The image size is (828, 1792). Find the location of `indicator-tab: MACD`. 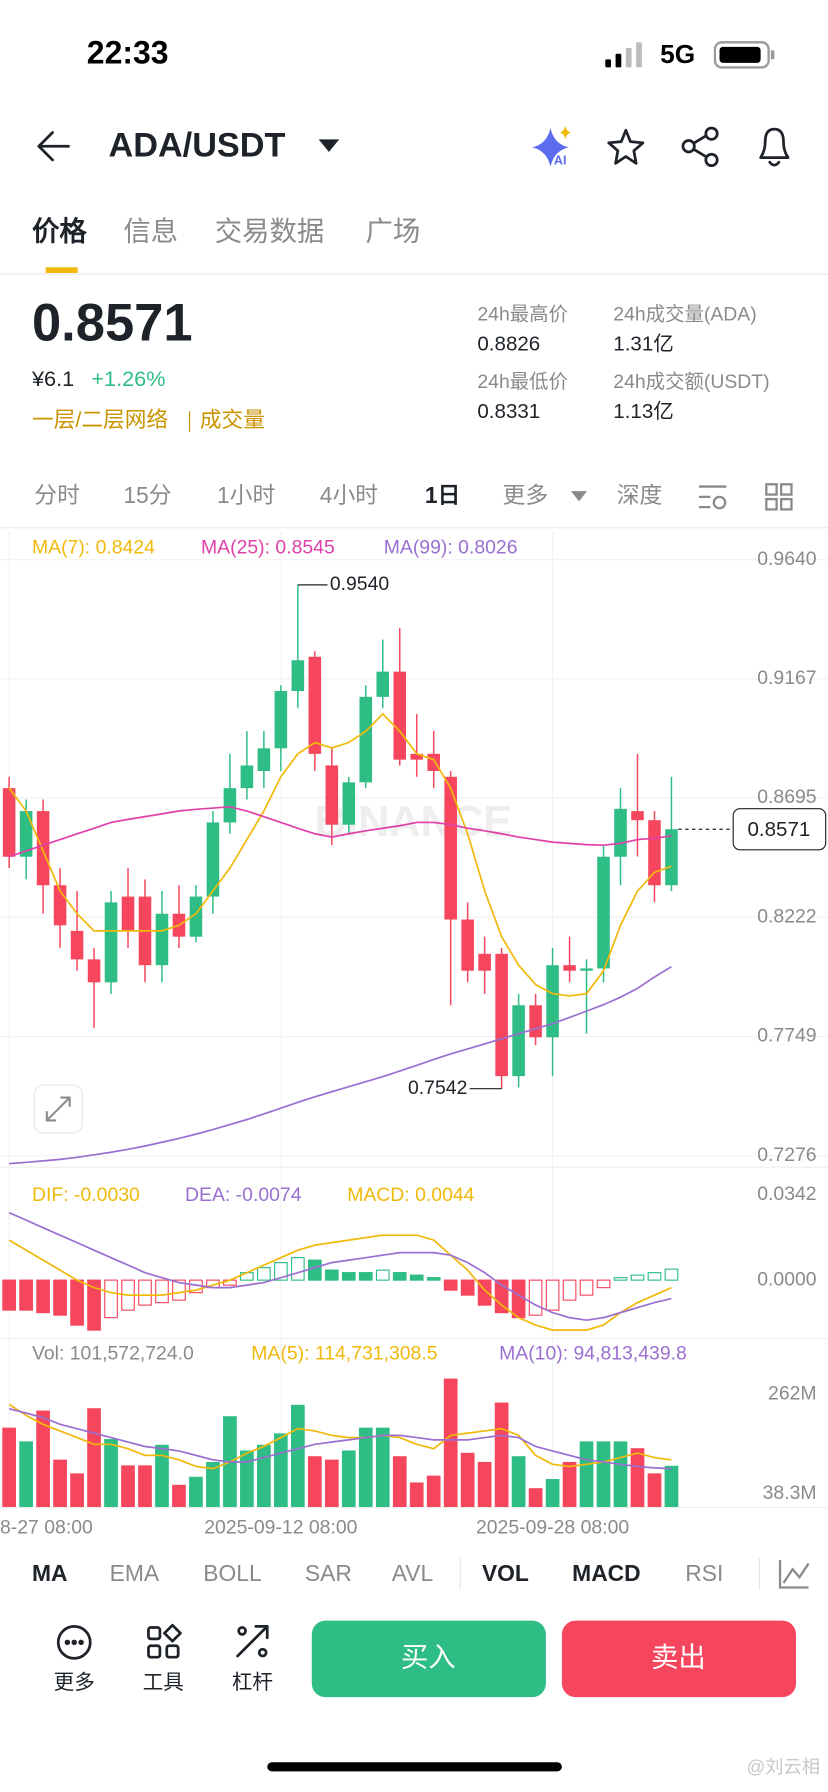

indicator-tab: MACD is located at coordinates (606, 1573).